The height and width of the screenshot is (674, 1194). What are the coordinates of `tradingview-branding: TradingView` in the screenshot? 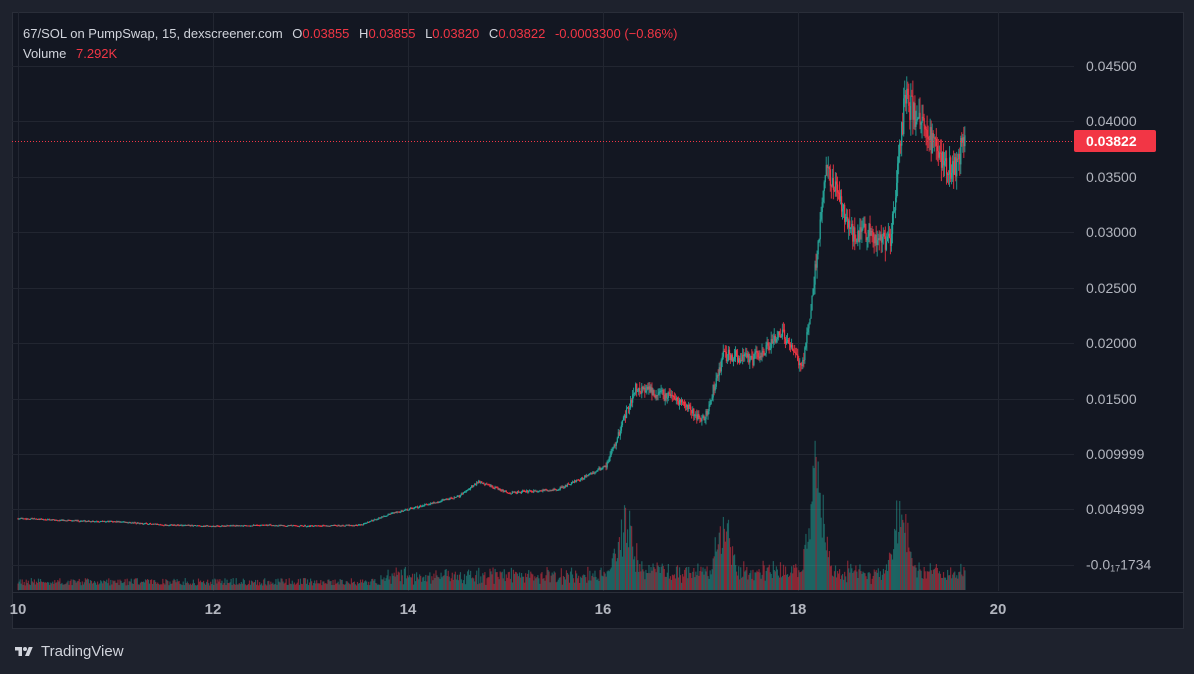 It's located at (68, 651).